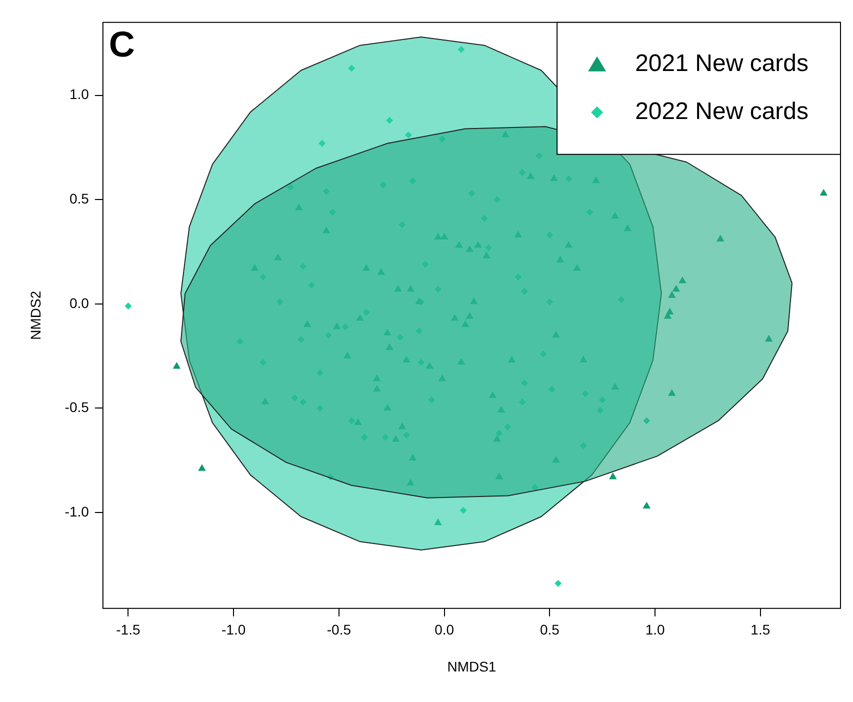  Describe the element at coordinates (550, 630) in the screenshot. I see `x-tick-label: 0.5` at that location.